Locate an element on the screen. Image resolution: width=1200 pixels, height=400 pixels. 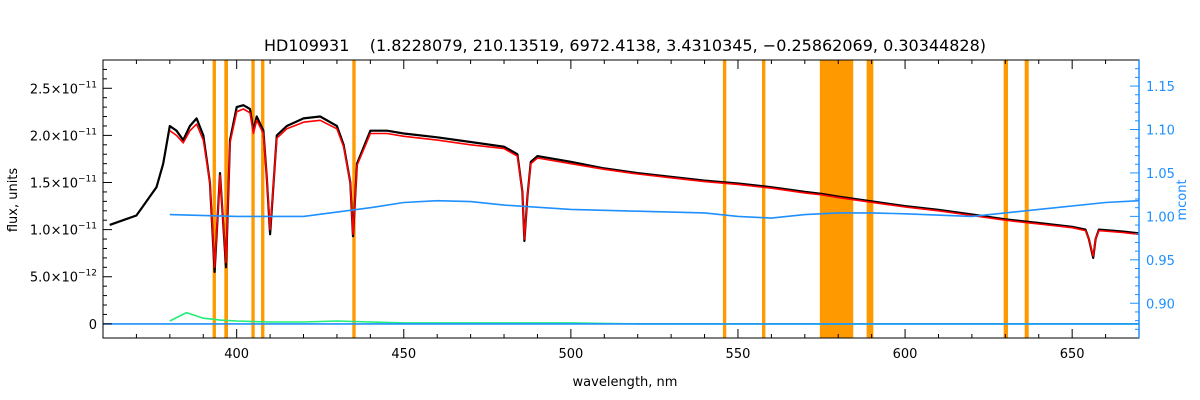
y2-axis: 0.90 0.95 1.00 1.05 1.10 1.15 is located at coordinates (1152, 199).